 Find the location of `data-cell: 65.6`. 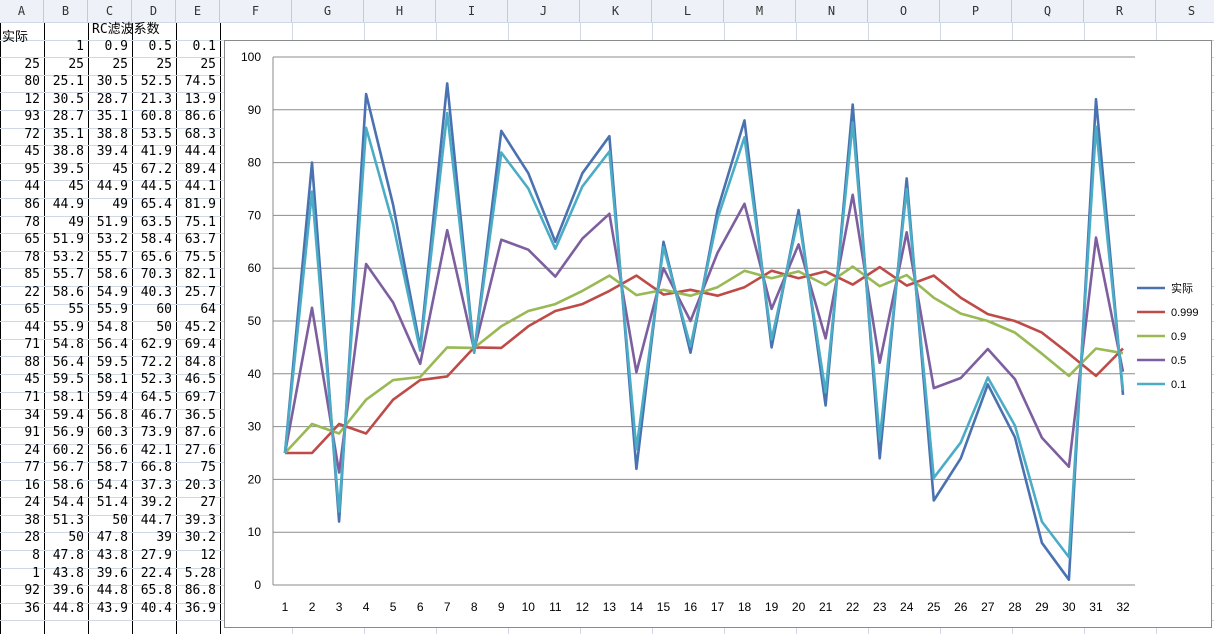

data-cell: 65.6 is located at coordinates (156, 257).